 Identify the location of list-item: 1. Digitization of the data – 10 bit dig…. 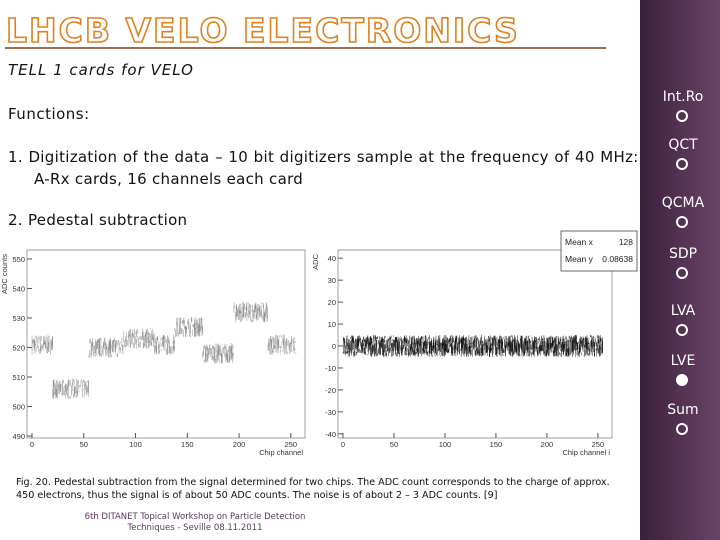
(331, 168).